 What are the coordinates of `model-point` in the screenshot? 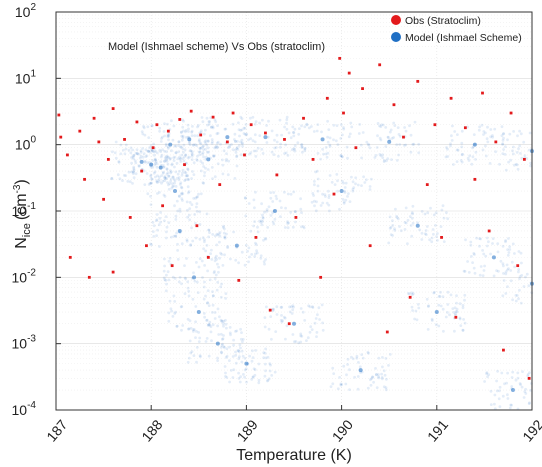 It's located at (322, 139).